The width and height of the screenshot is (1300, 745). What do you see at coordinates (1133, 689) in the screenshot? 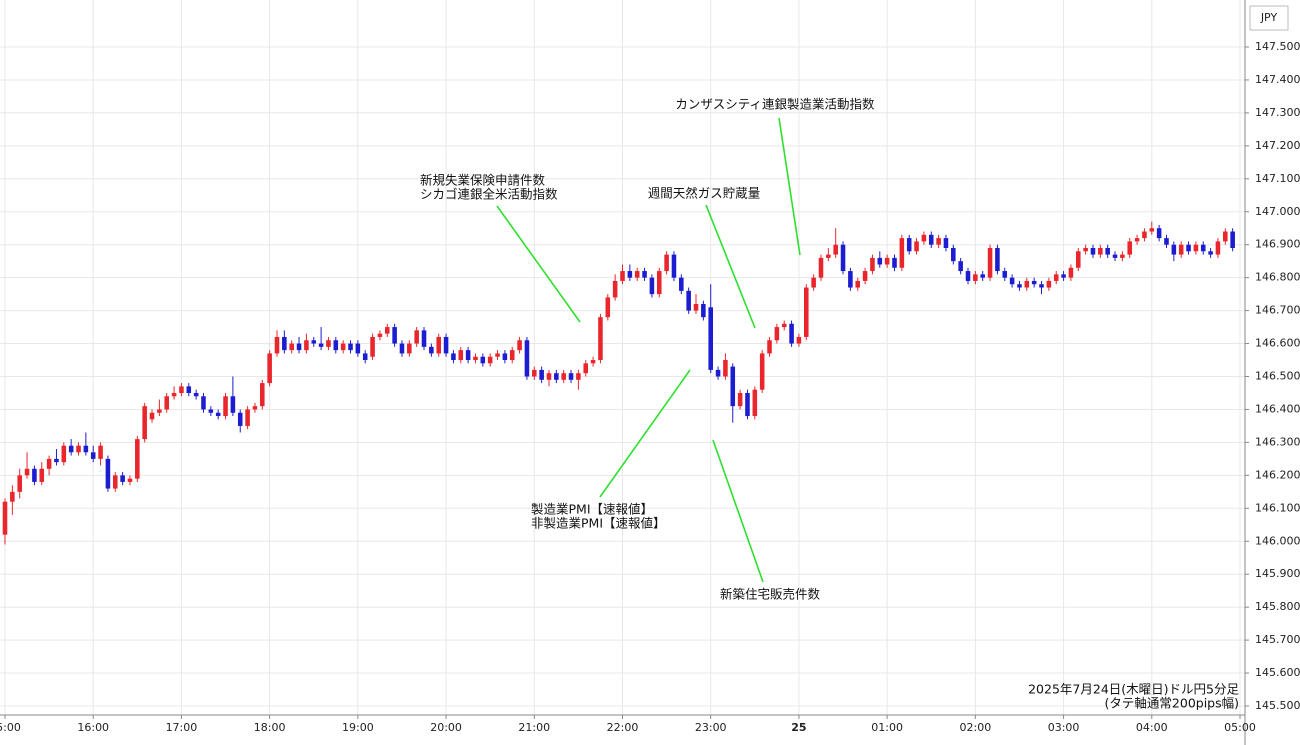
I see `chart-note: 2025年7月24日(木曜日)ドル円5分足` at bounding box center [1133, 689].